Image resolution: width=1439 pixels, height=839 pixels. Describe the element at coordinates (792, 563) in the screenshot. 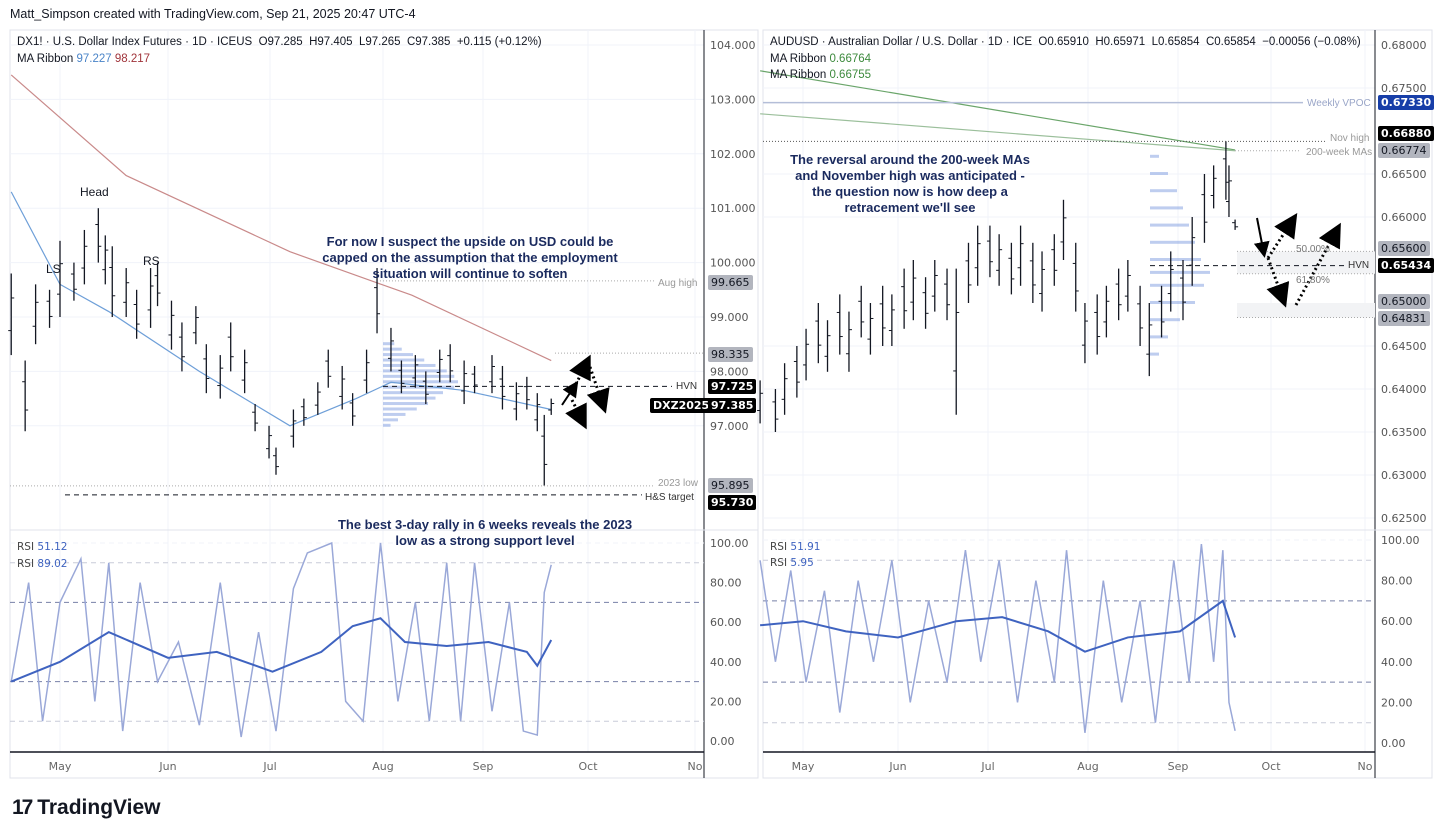

I see `right-rsi-legend-2: RSI 5.95` at that location.